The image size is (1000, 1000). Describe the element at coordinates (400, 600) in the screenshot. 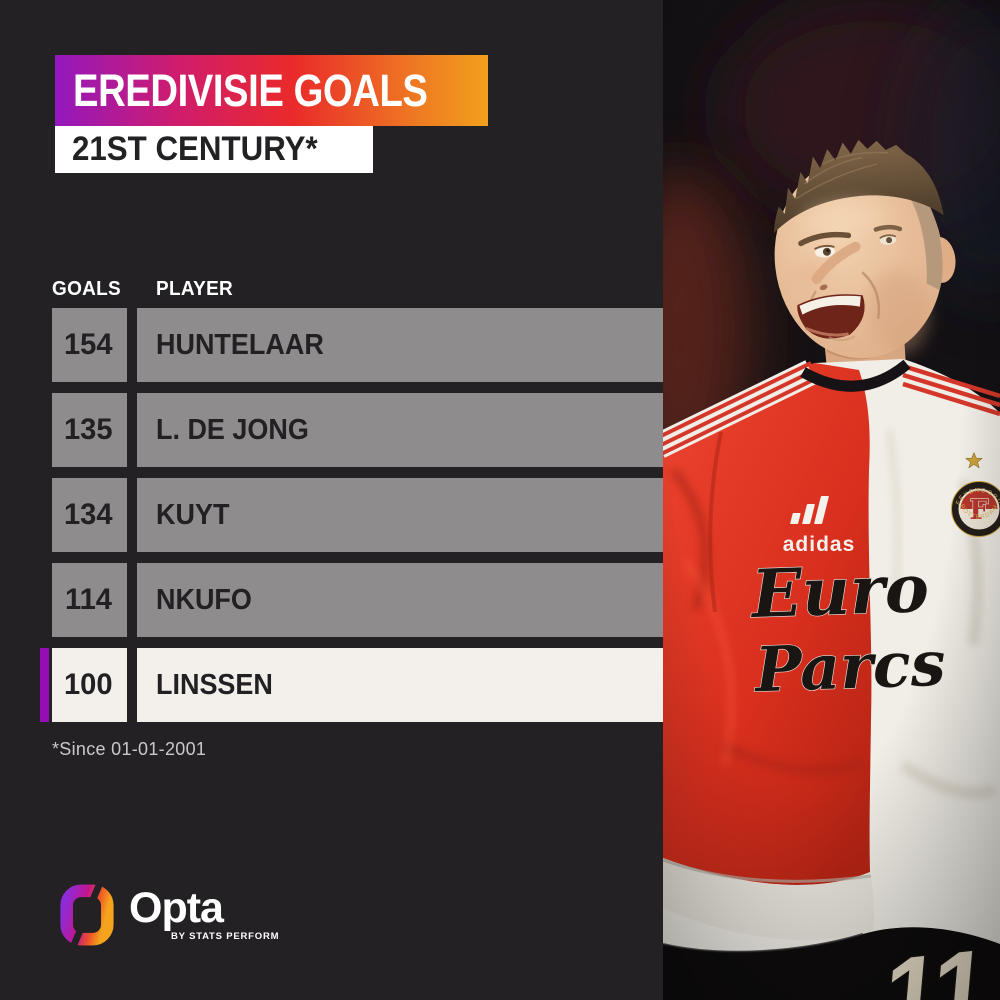

I see `player-cell: NKUFO` at that location.